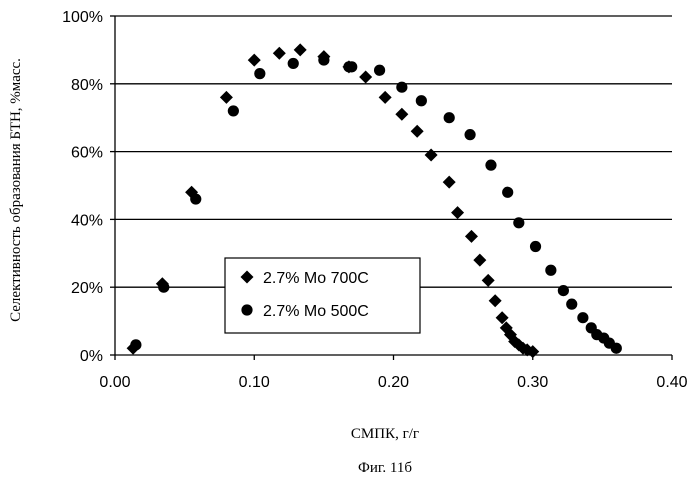 The width and height of the screenshot is (700, 486). I want to click on x-tick-label: 0.00, so click(114, 382).